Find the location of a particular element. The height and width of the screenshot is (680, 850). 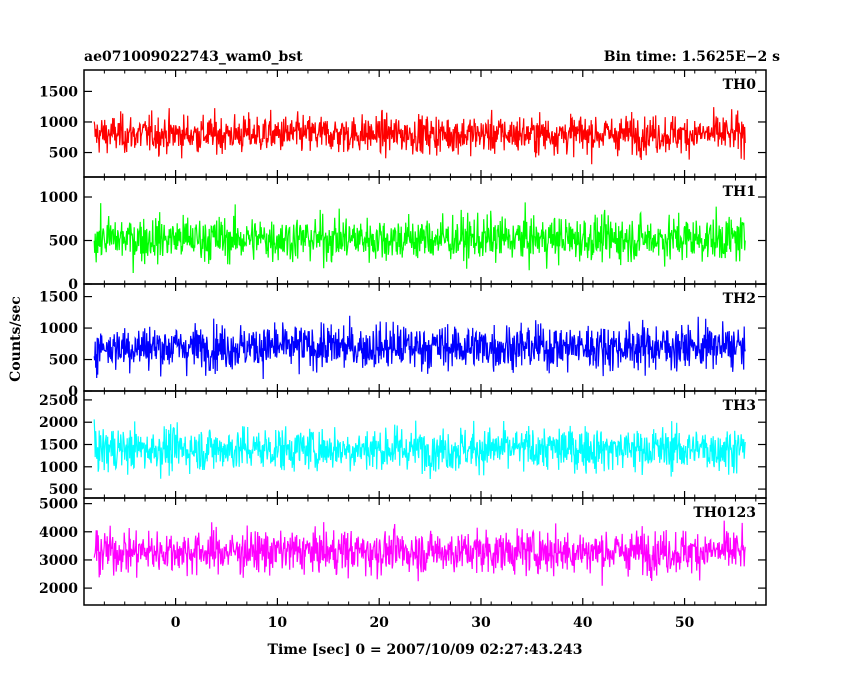

x-tick-label: 30 is located at coordinates (481, 623).